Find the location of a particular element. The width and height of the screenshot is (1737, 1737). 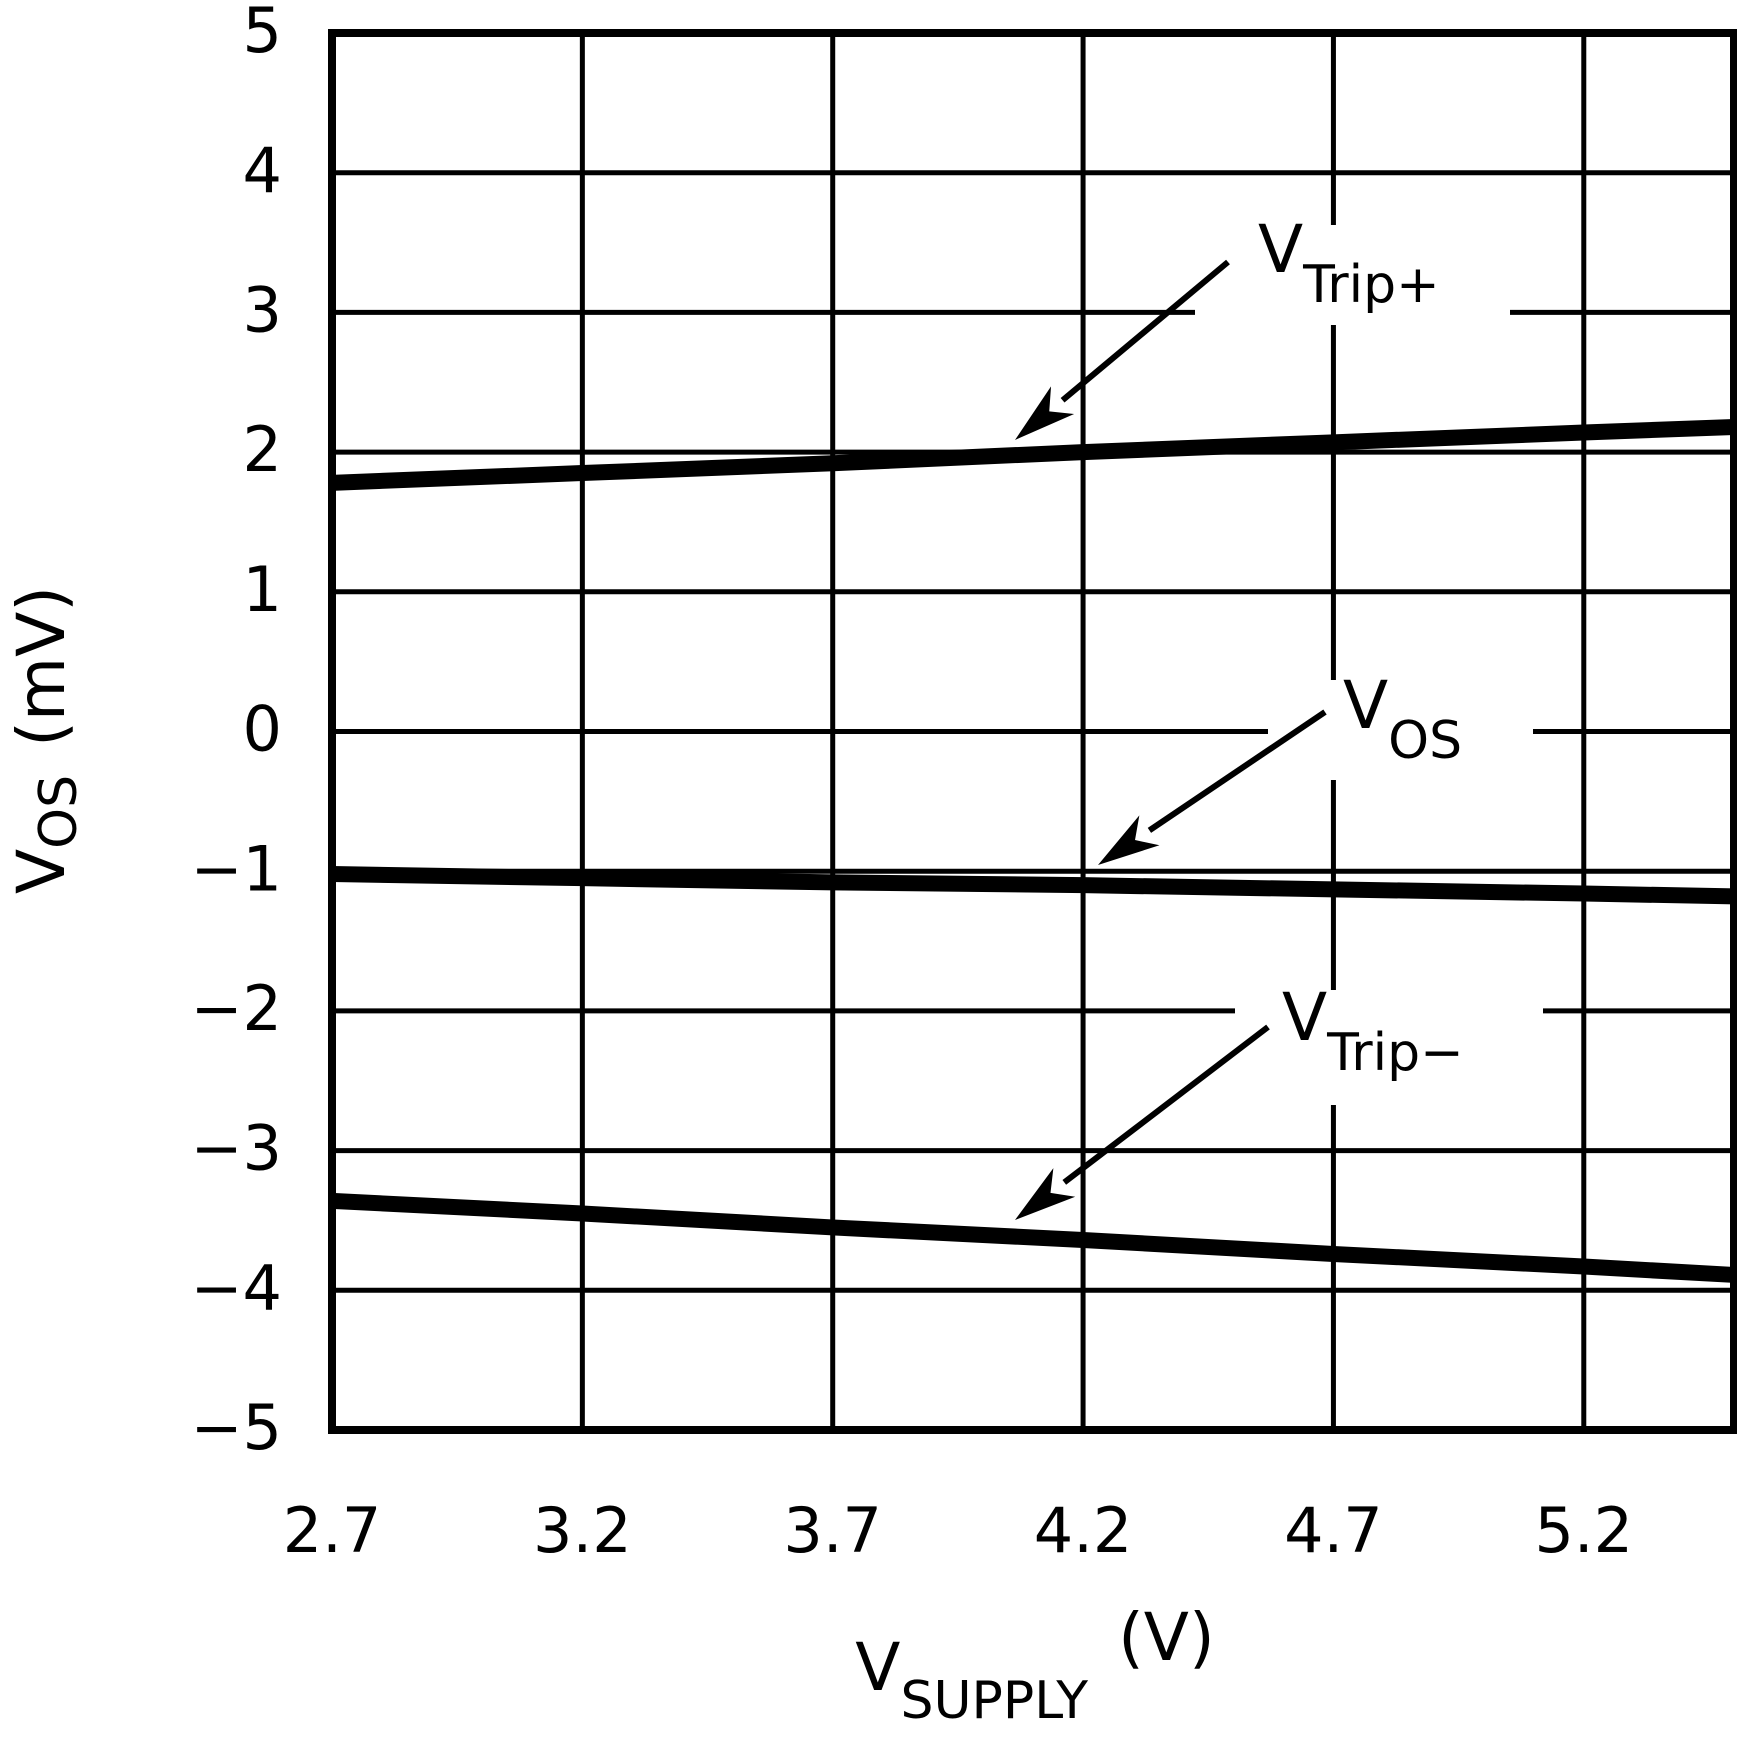

x-tick-label: 2.7 is located at coordinates (332, 1530).